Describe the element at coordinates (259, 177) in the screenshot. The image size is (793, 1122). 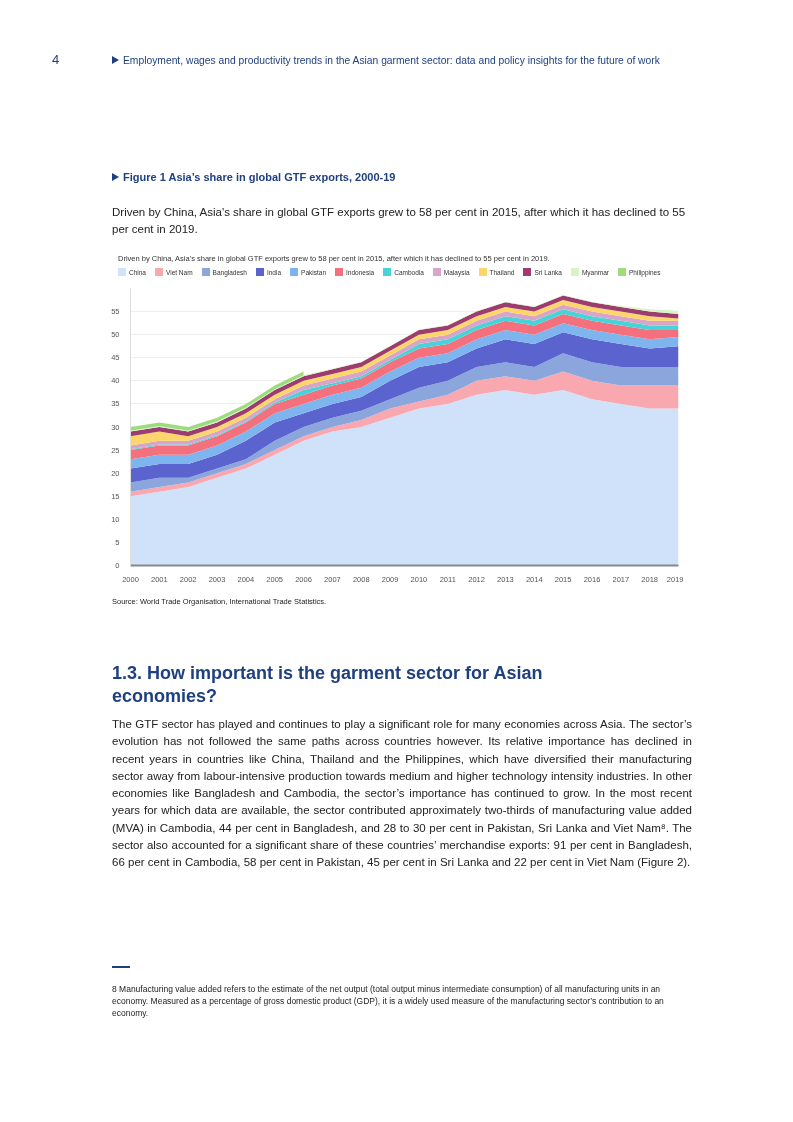
I see `chart-title: Figure 1 Asia’s share in global GTF exports, 2000-19` at that location.